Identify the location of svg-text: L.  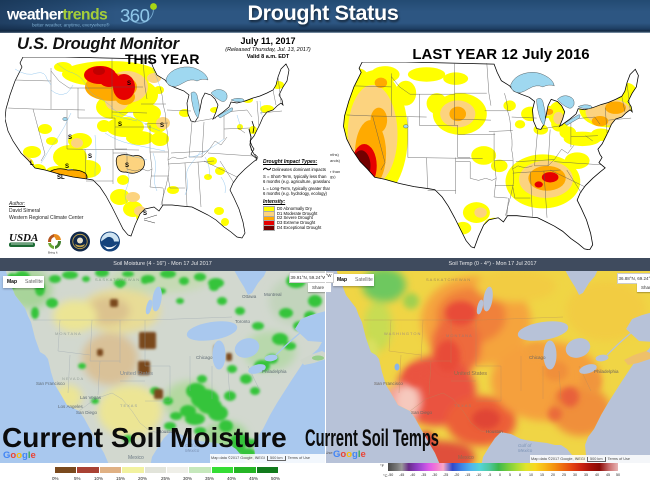
(32, 164).